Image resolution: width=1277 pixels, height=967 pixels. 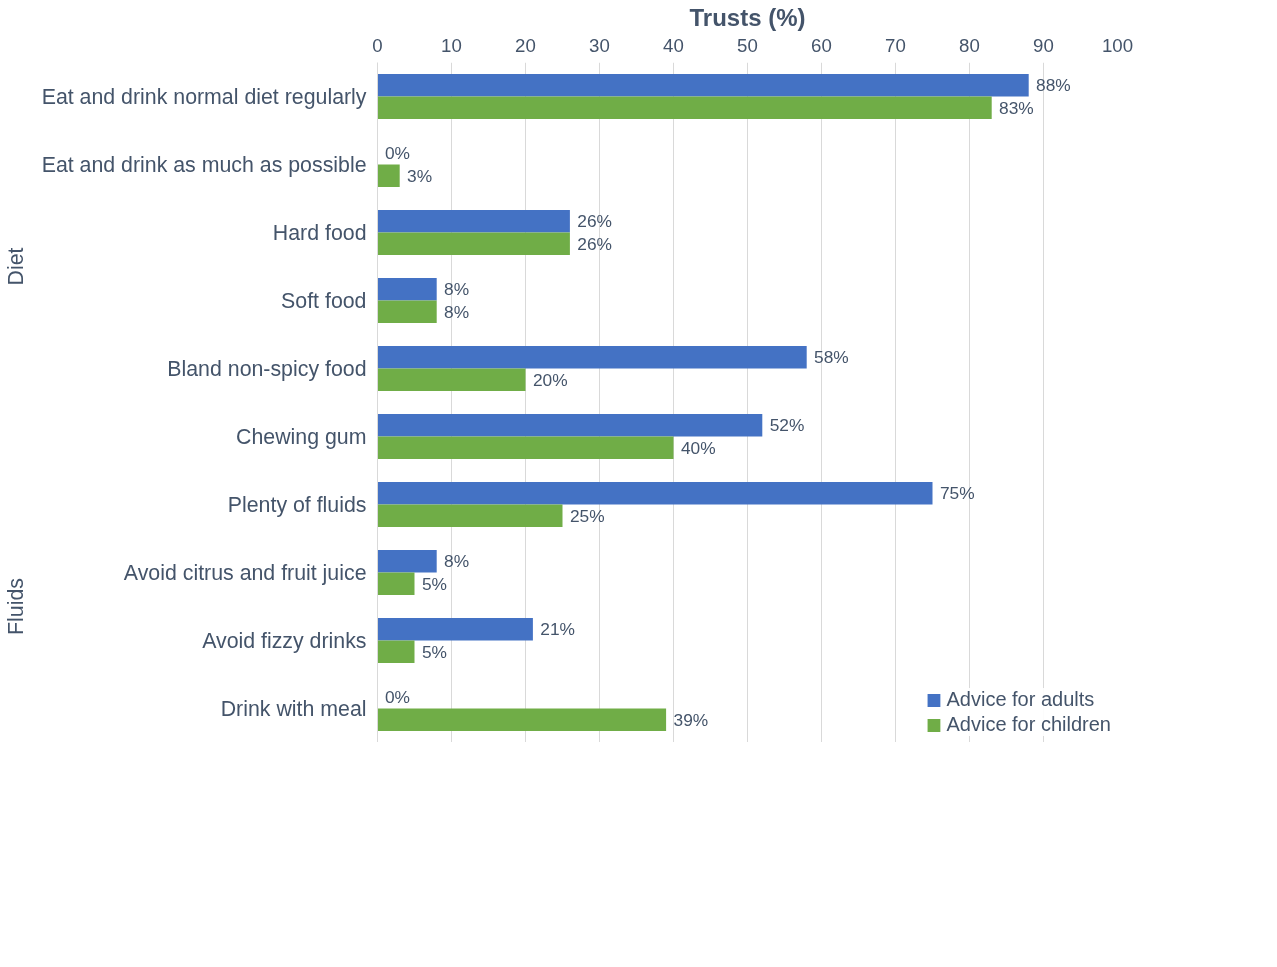 What do you see at coordinates (698, 447) in the screenshot?
I see `data-label: 40%` at bounding box center [698, 447].